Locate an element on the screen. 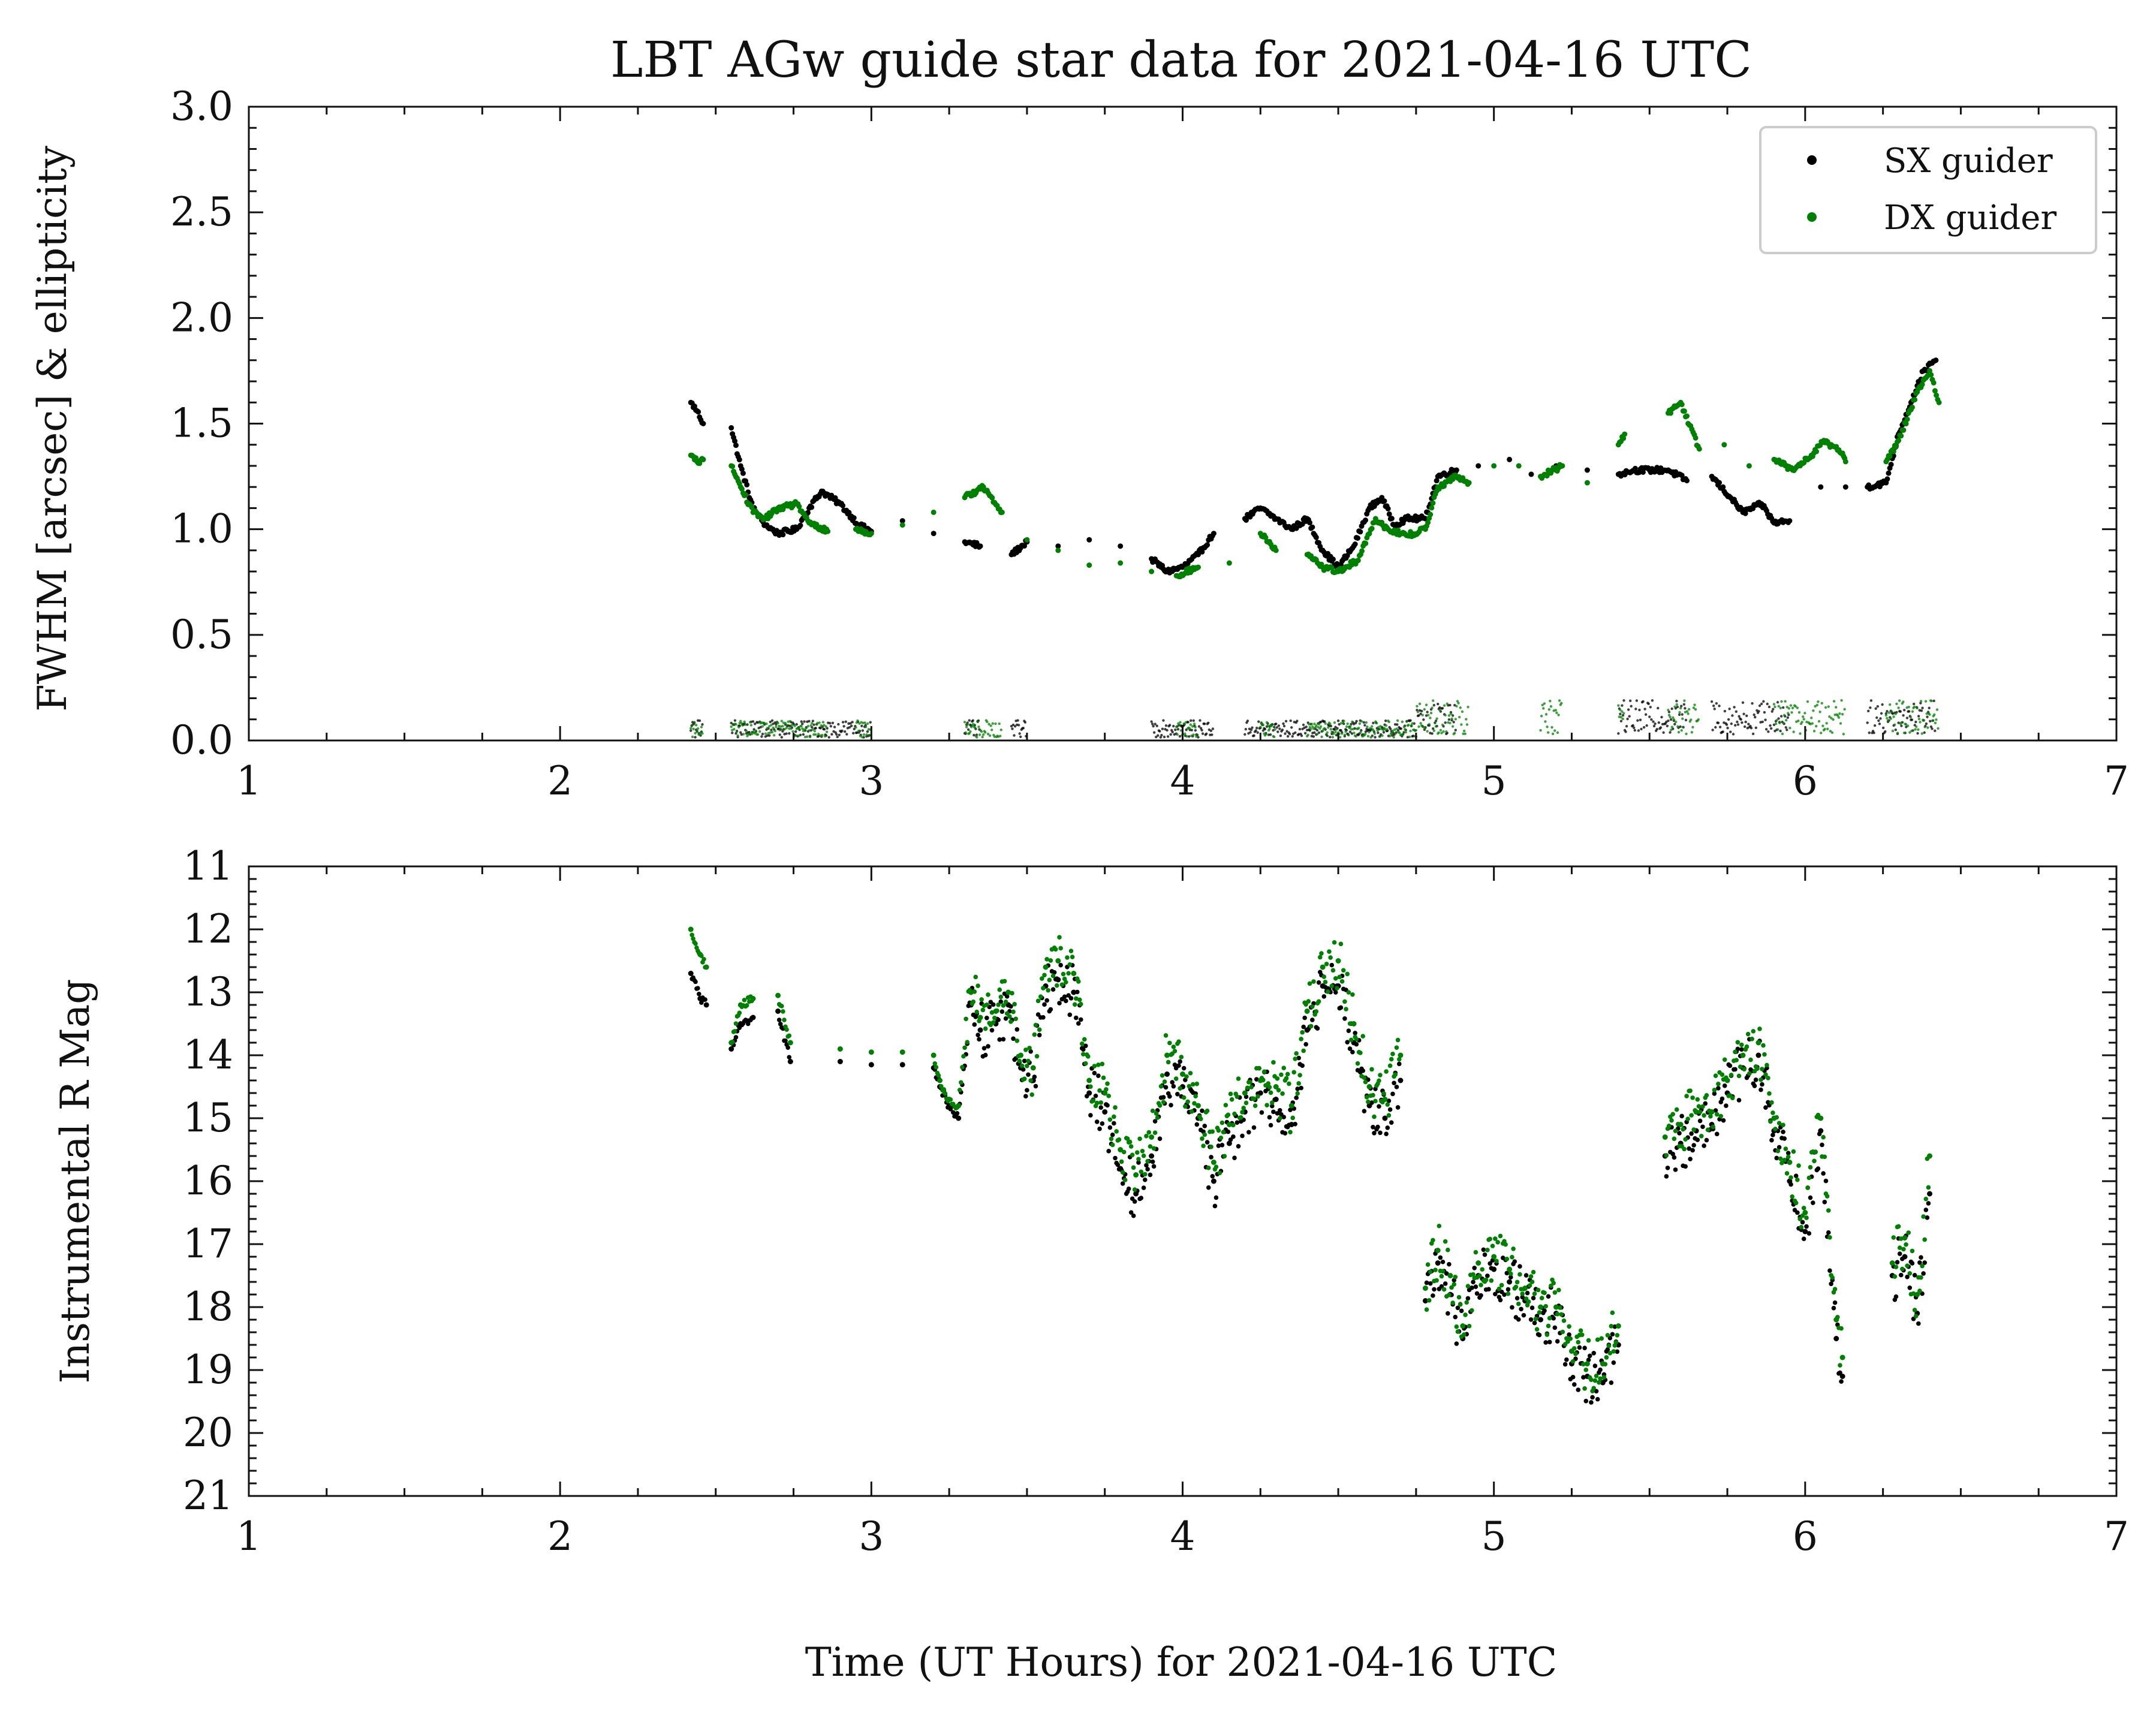 The height and width of the screenshot is (1722, 2156). bottom-y-tick-label: 20 is located at coordinates (208, 1433).